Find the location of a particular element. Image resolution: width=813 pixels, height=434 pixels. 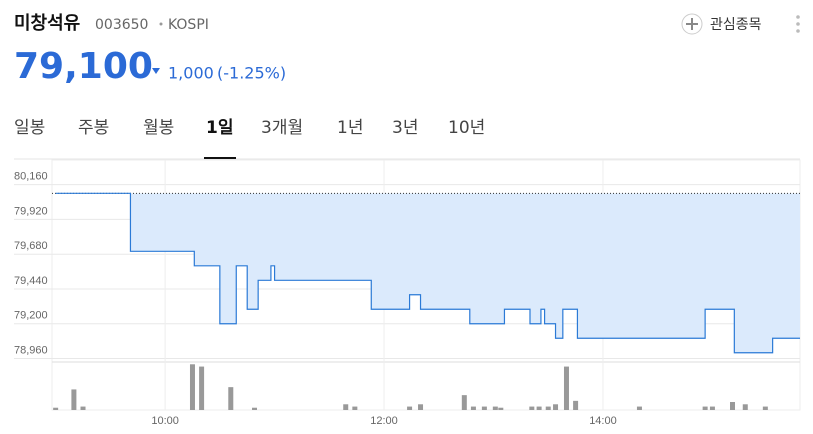

more-menu is located at coordinates (798, 24).